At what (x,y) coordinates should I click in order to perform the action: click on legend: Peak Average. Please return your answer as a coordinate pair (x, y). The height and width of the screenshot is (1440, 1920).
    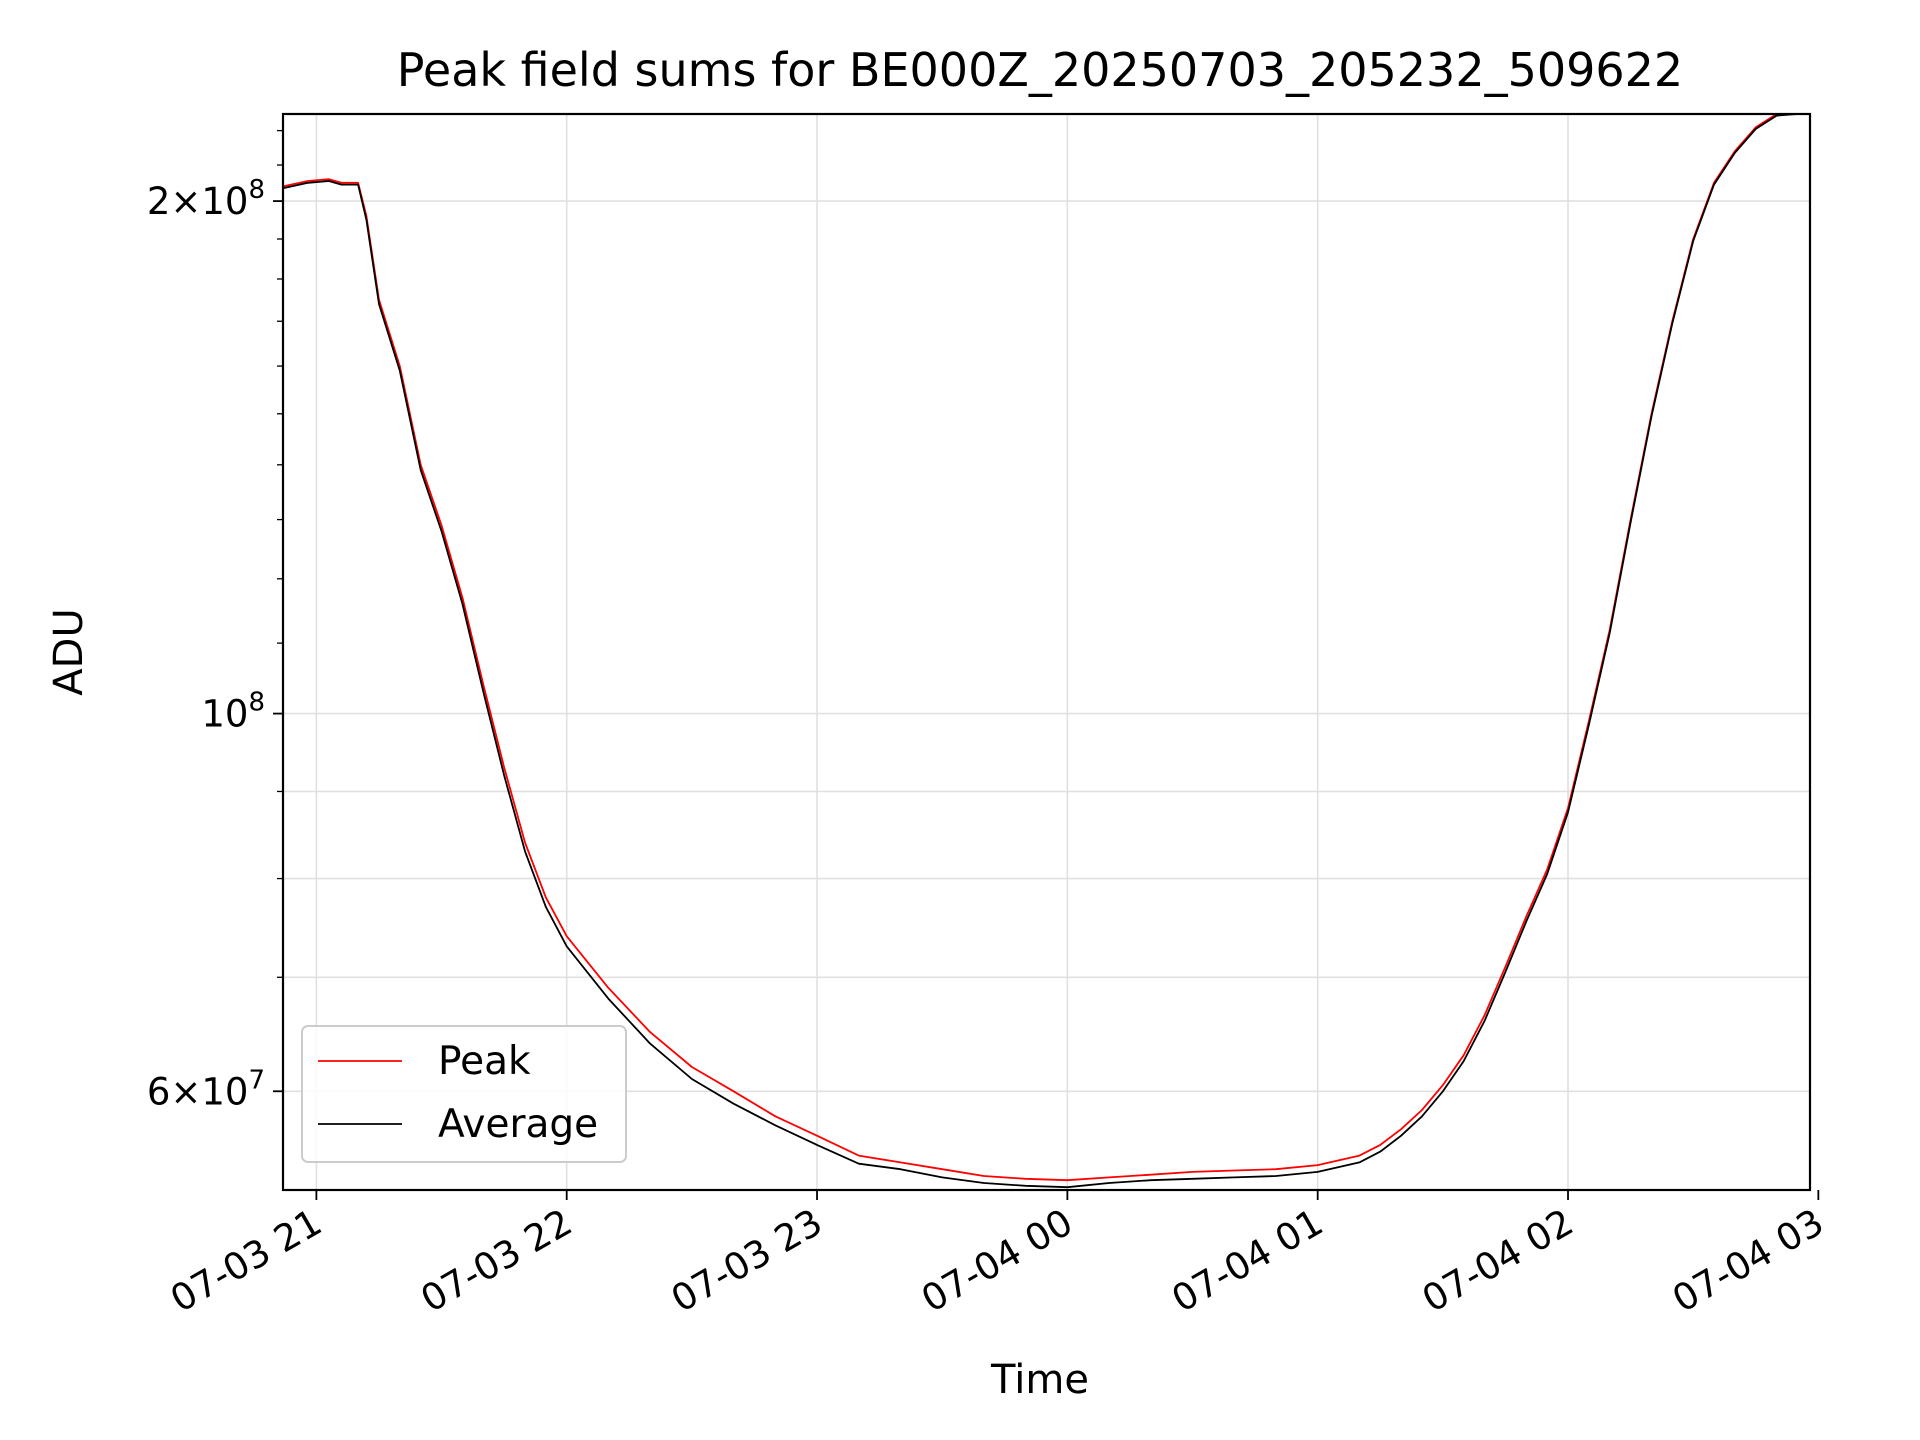
    Looking at the image, I should click on (464, 1094).